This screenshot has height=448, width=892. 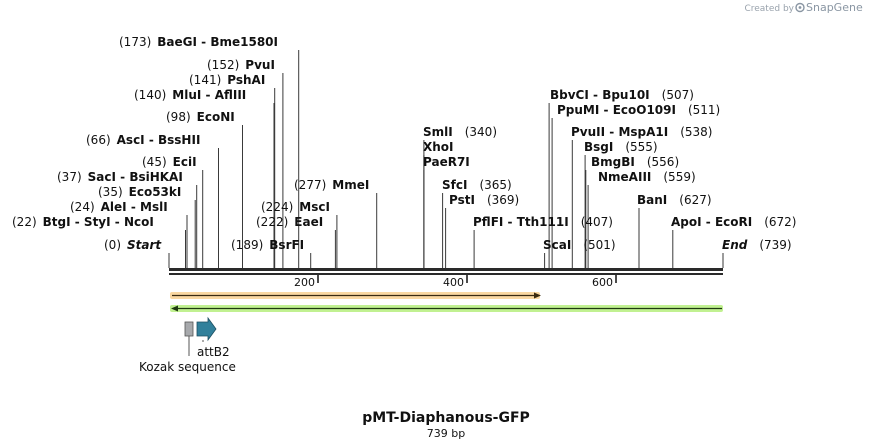 What do you see at coordinates (446, 271) in the screenshot?
I see `sequence-backbone` at bounding box center [446, 271].